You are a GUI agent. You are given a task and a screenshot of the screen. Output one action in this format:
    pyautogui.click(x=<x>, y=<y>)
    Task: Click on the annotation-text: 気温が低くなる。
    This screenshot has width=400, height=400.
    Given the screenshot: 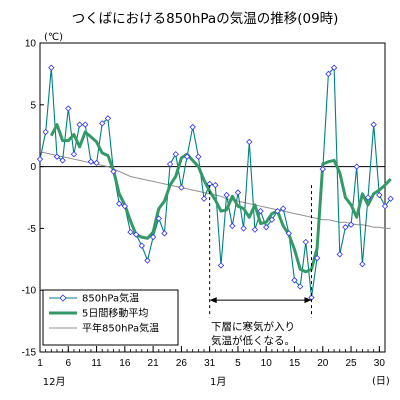 What is the action you would take?
    pyautogui.click(x=253, y=340)
    